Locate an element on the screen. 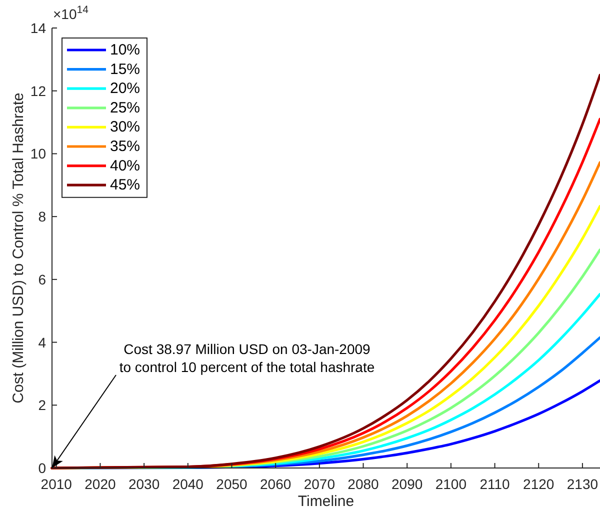 The image size is (600, 508). legend-label: 40% is located at coordinates (125, 165).